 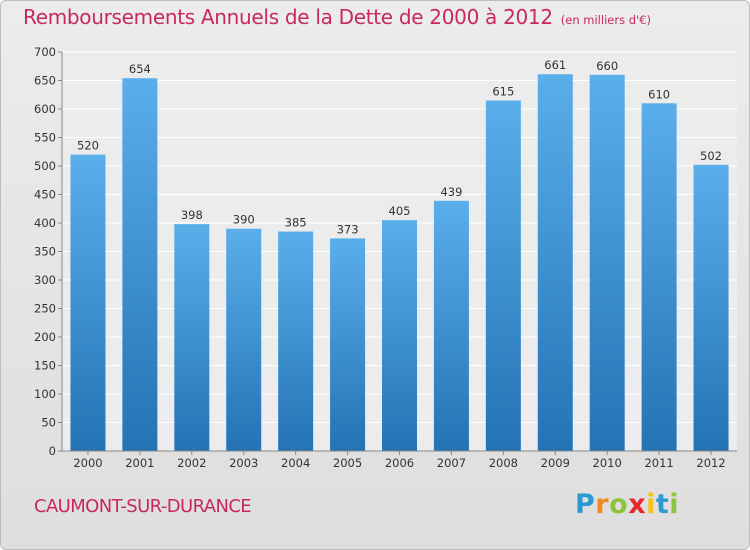 What do you see at coordinates (451, 463) in the screenshot?
I see `x-tick-label: 2007` at bounding box center [451, 463].